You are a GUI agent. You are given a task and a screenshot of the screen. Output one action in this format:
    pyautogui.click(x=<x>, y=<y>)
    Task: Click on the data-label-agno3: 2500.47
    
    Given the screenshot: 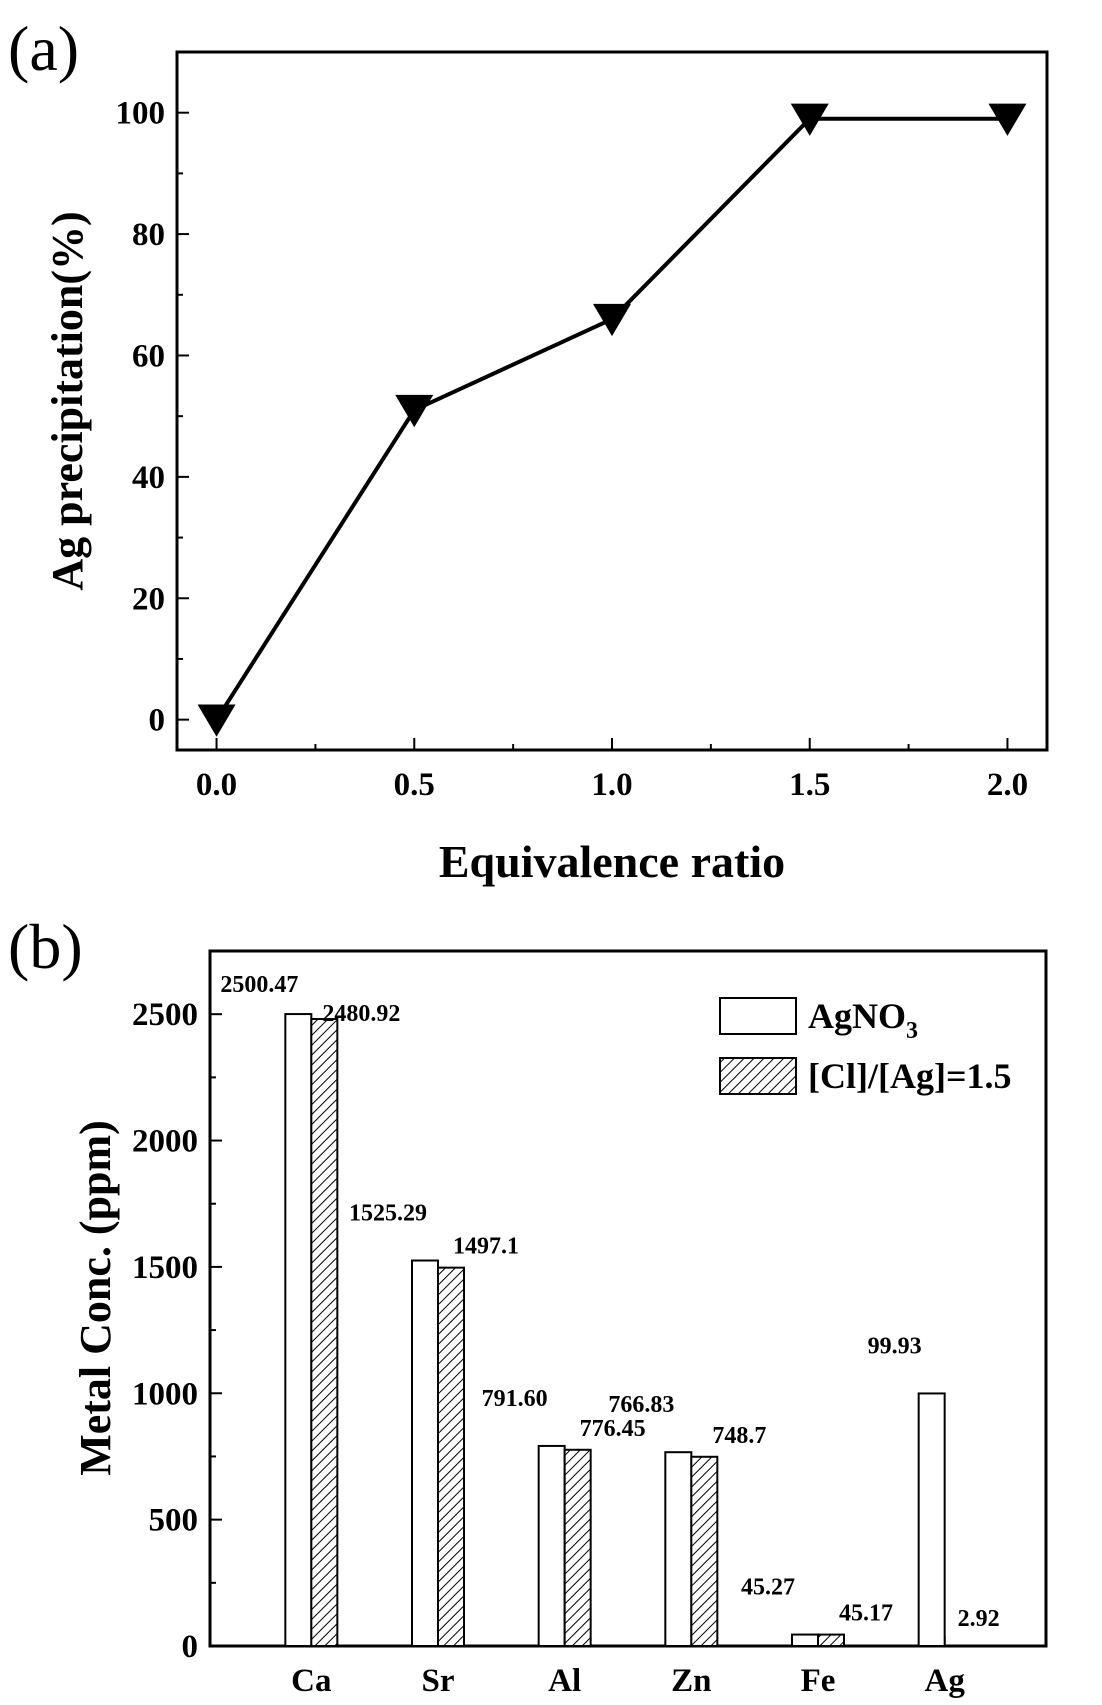 What is the action you would take?
    pyautogui.click(x=259, y=985)
    